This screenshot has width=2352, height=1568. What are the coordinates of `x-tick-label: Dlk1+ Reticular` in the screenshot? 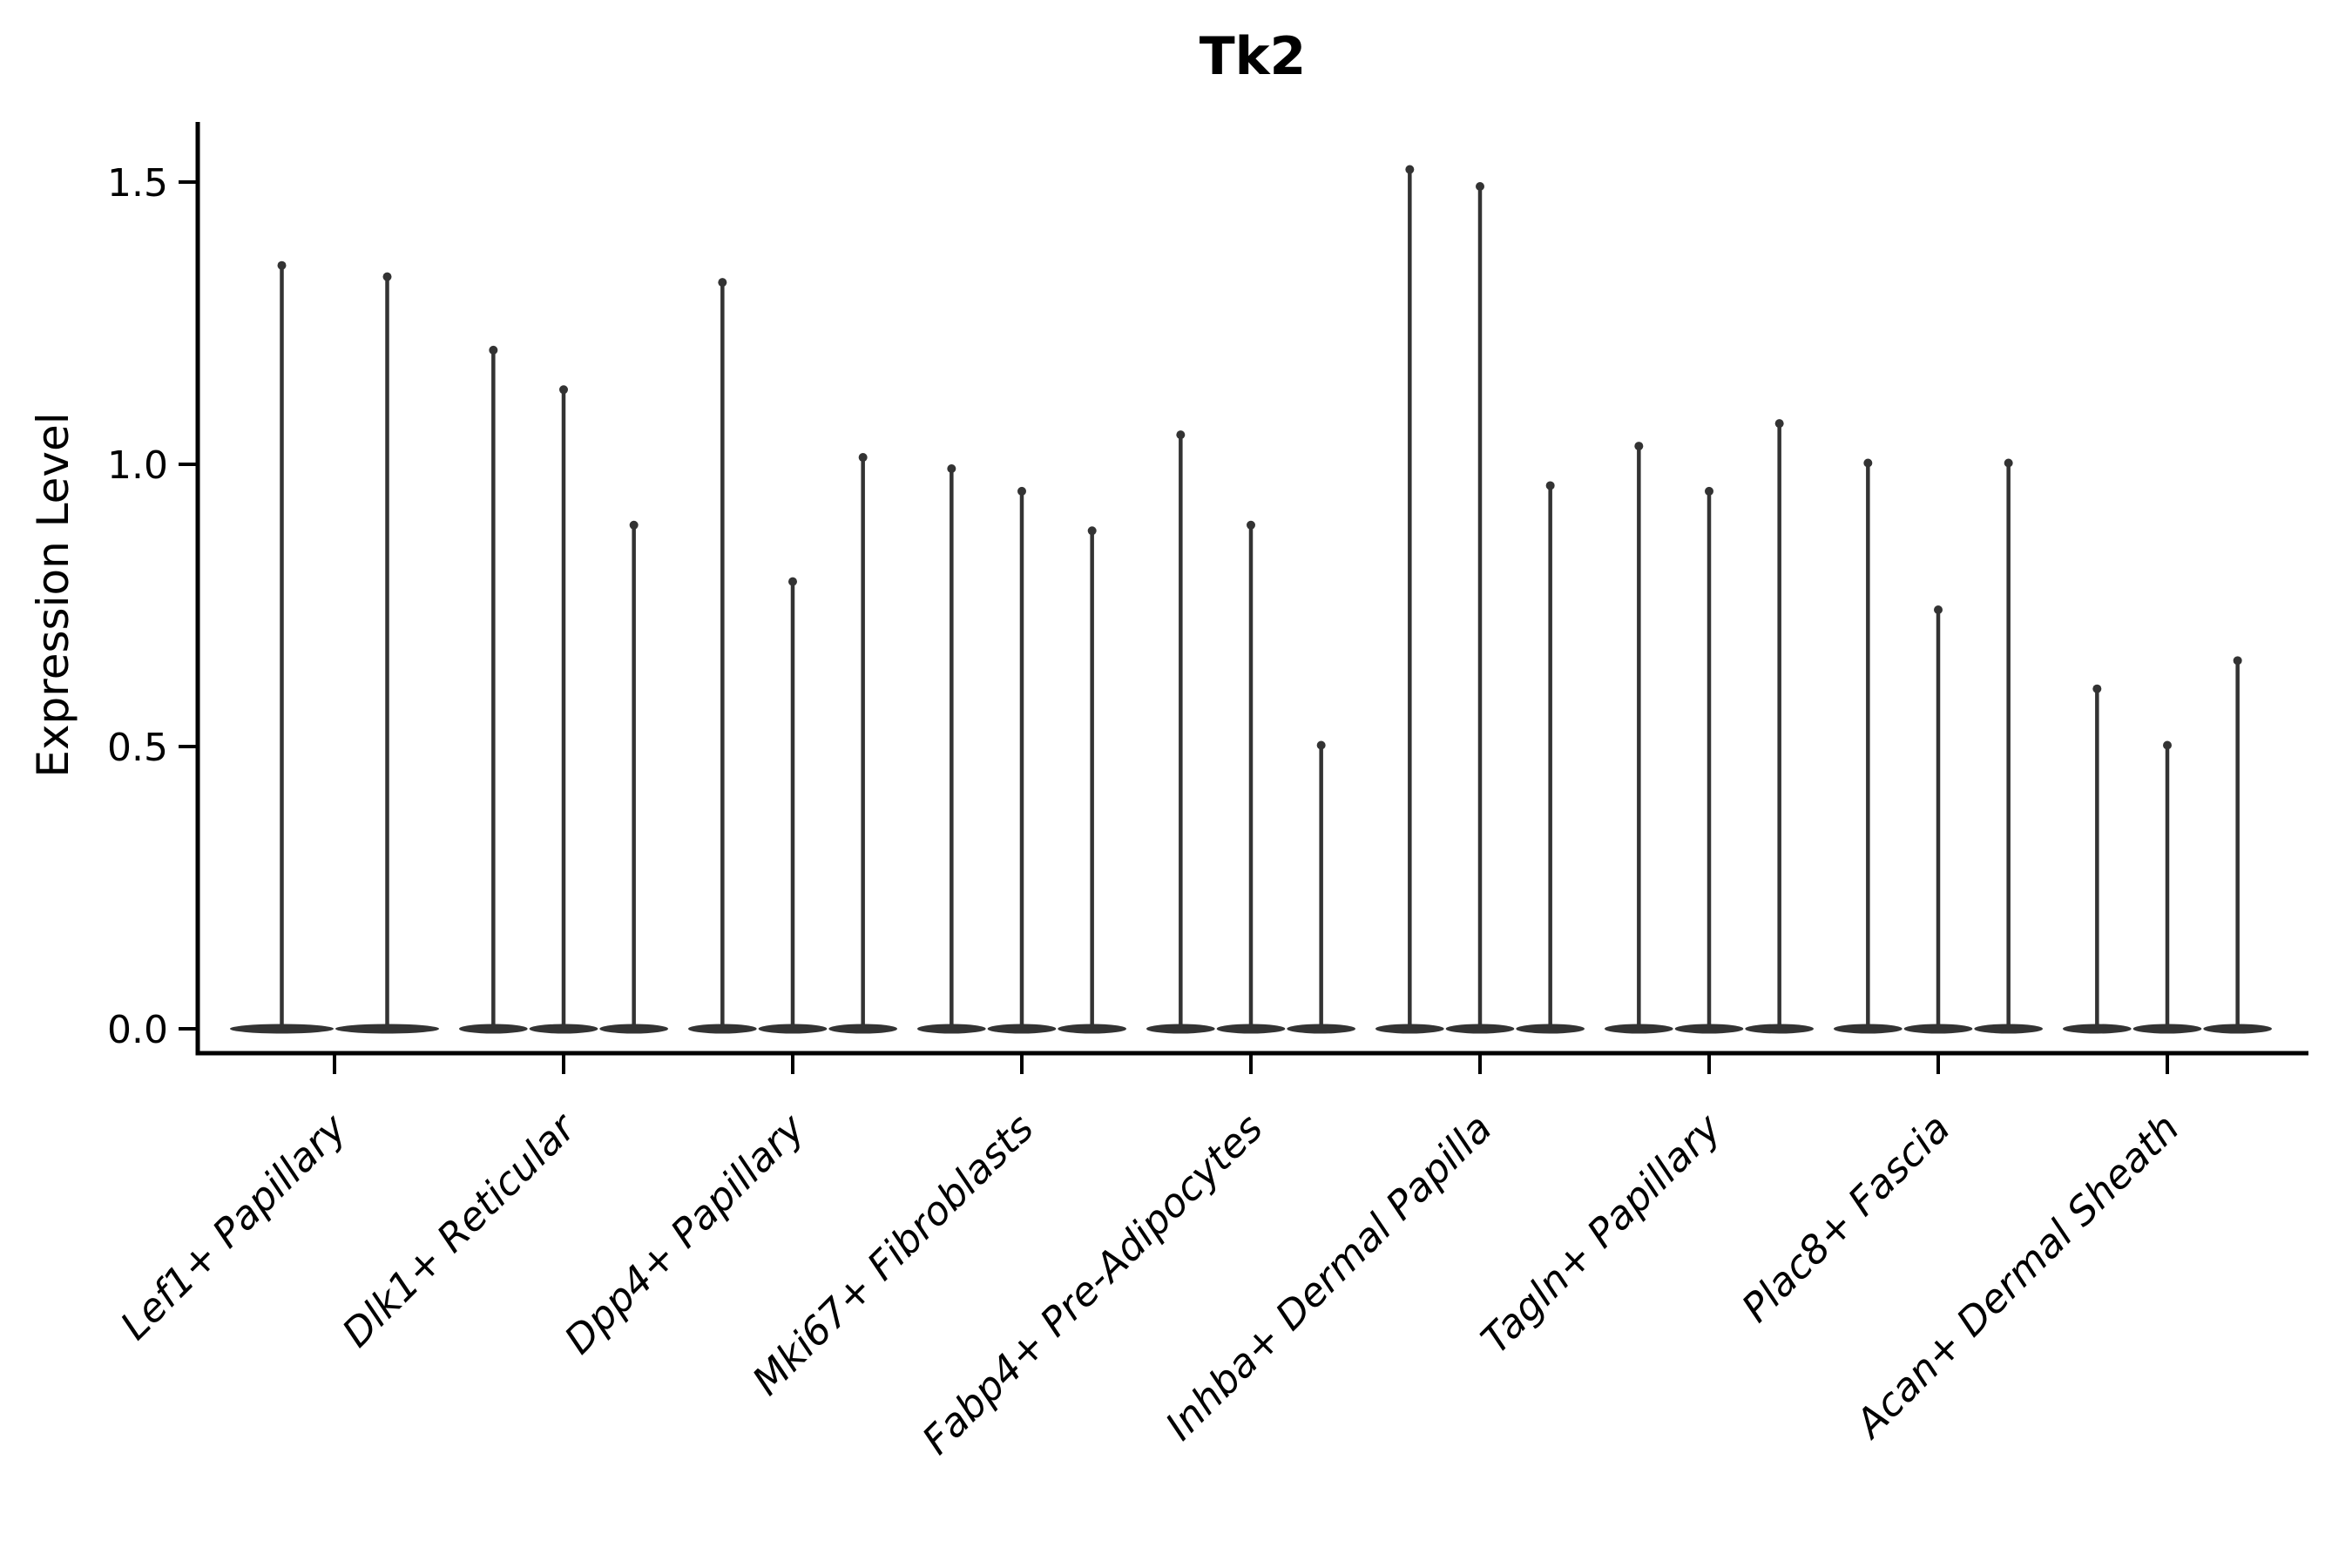 It's located at (459, 1230).